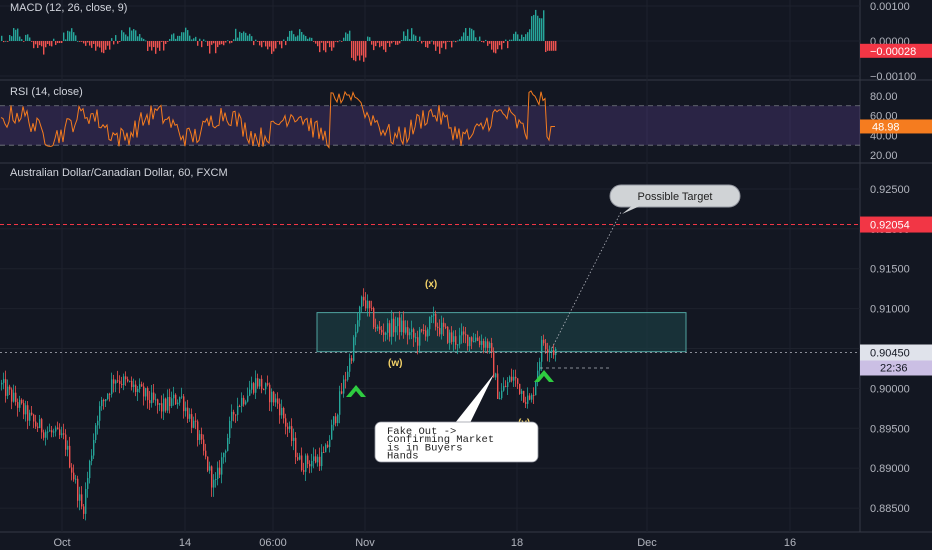 This screenshot has height=550, width=932. Describe the element at coordinates (69, 8) in the screenshot. I see `macd-title: MACD (12, 26, close, 9)` at that location.